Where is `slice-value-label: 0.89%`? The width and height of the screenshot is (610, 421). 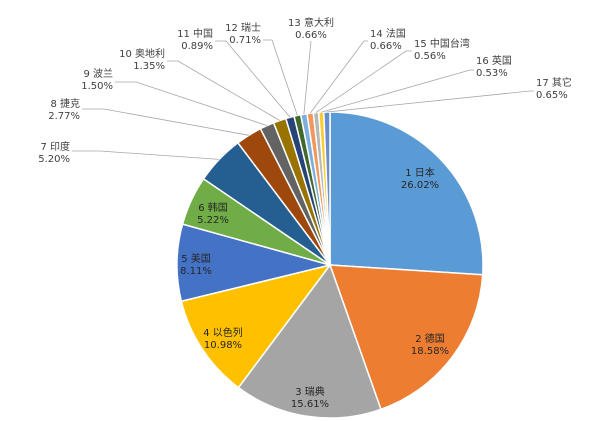
slice-value-label: 0.89% is located at coordinates (197, 46).